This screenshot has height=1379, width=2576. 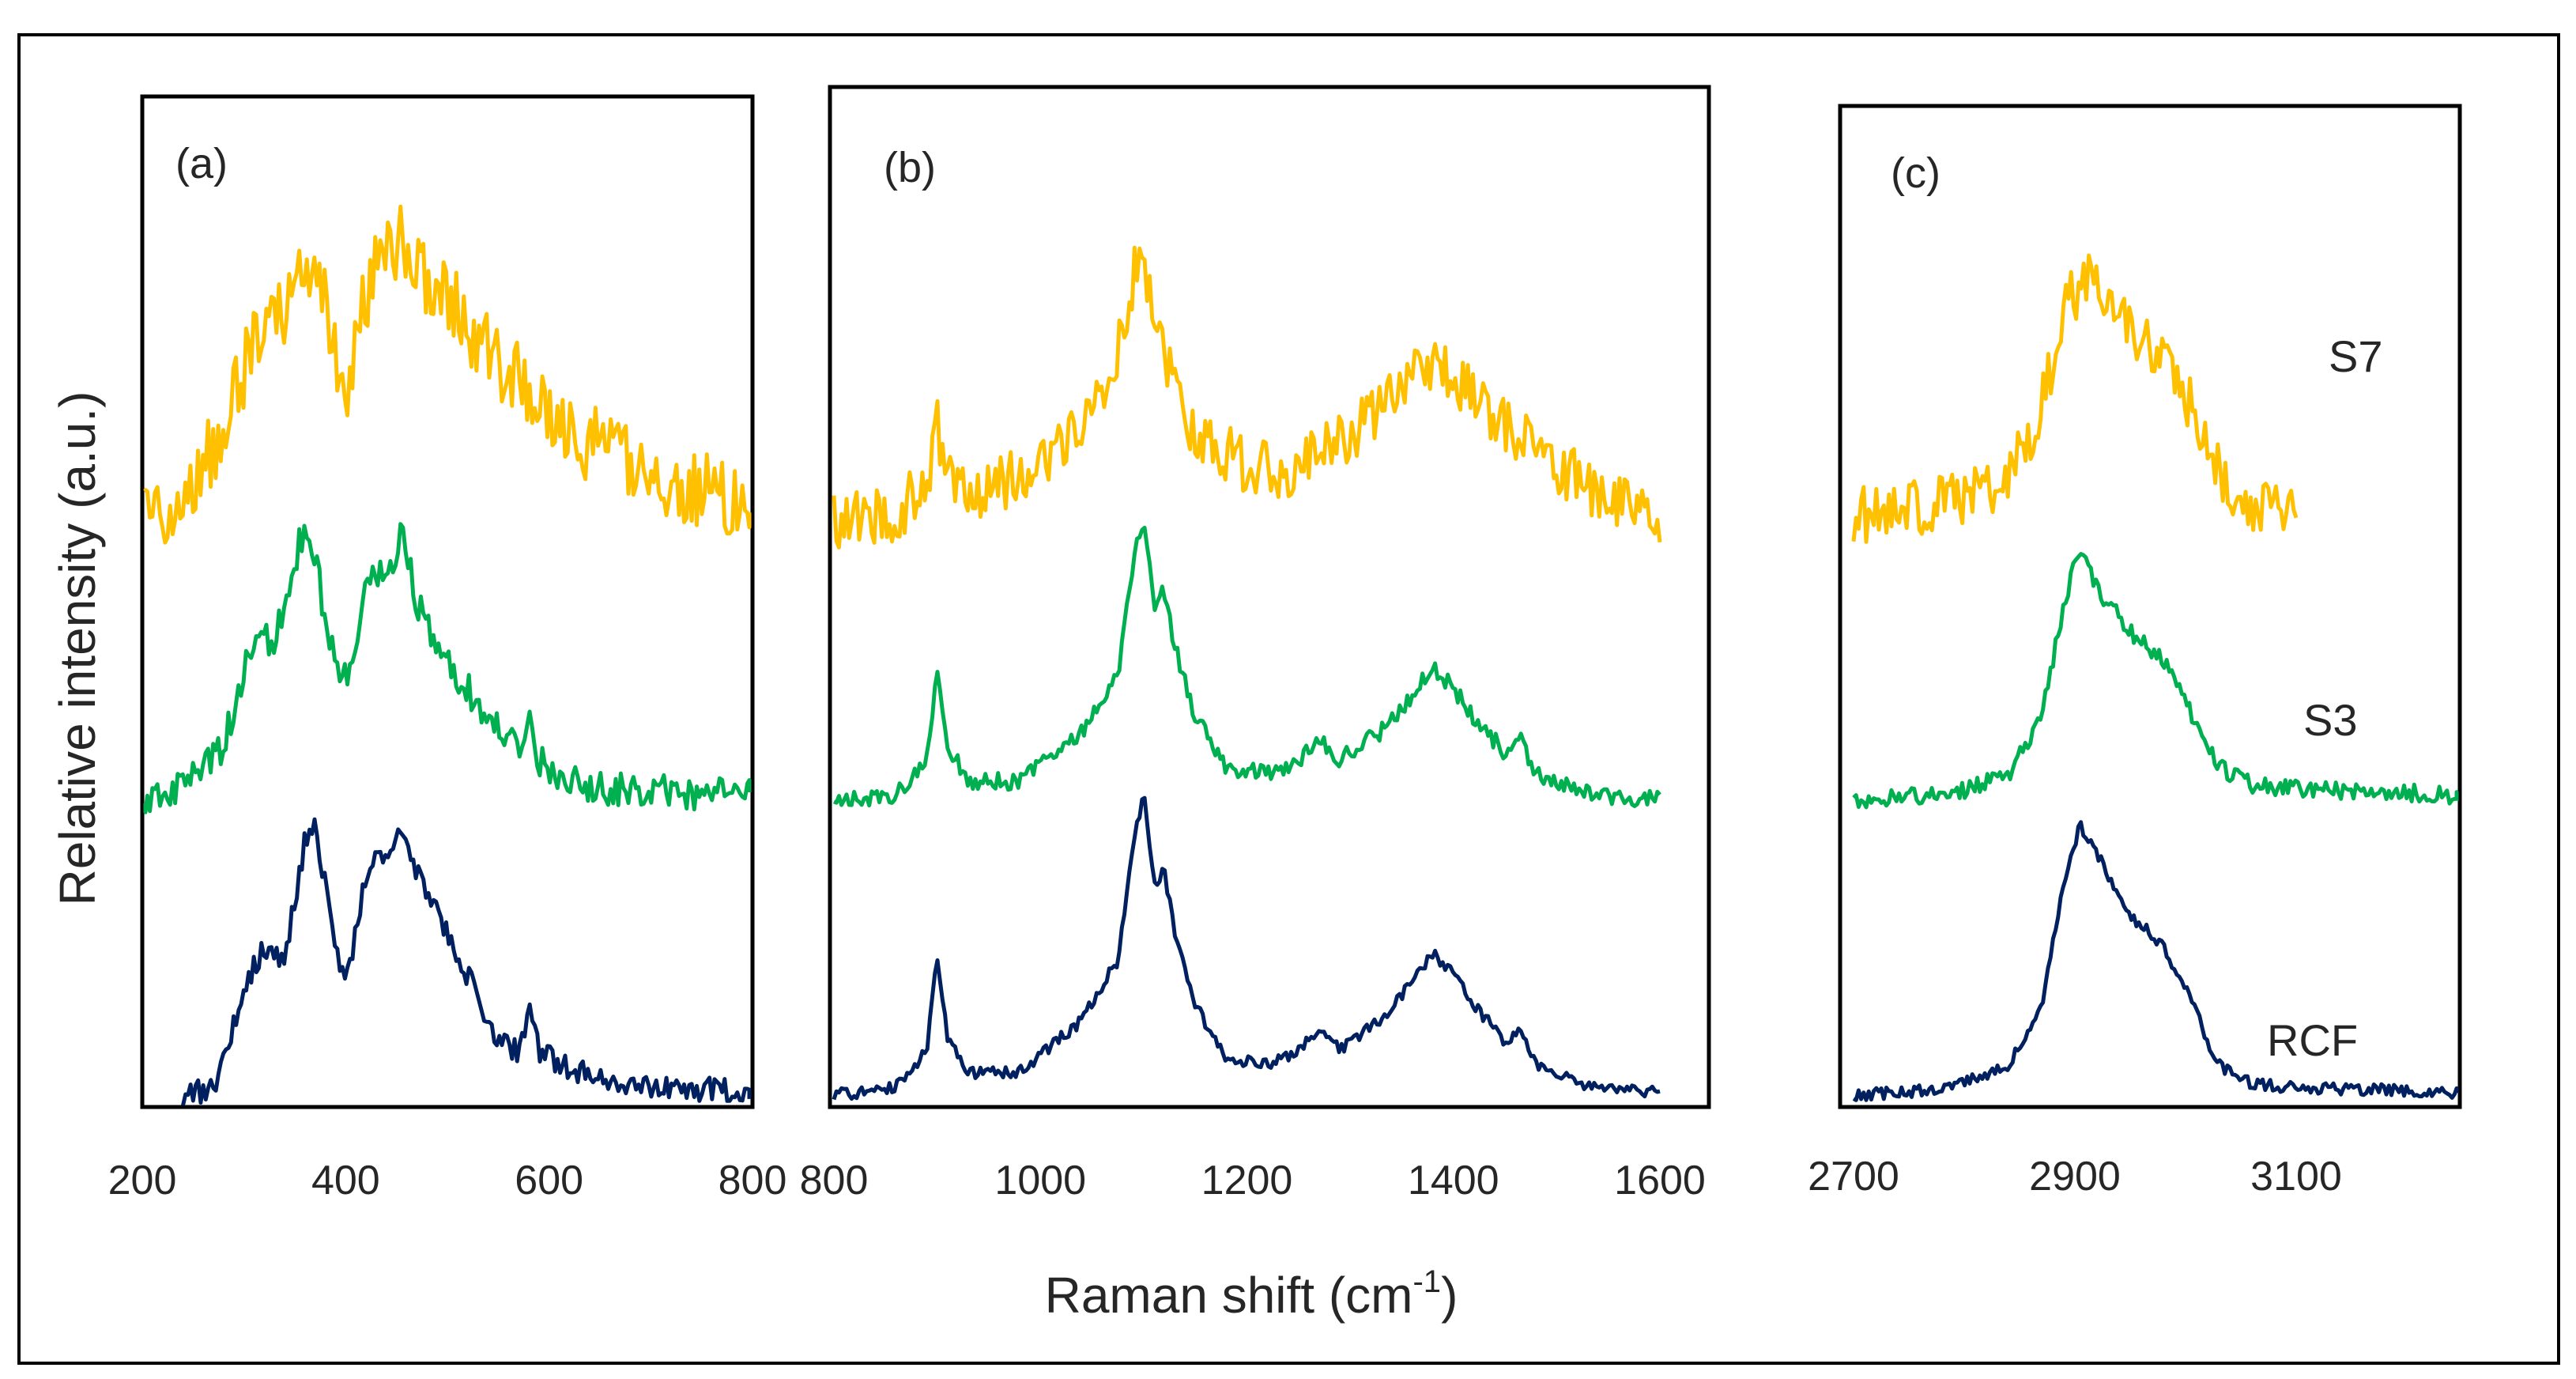 I want to click on x-tick-label: 1600, so click(x=1660, y=1180).